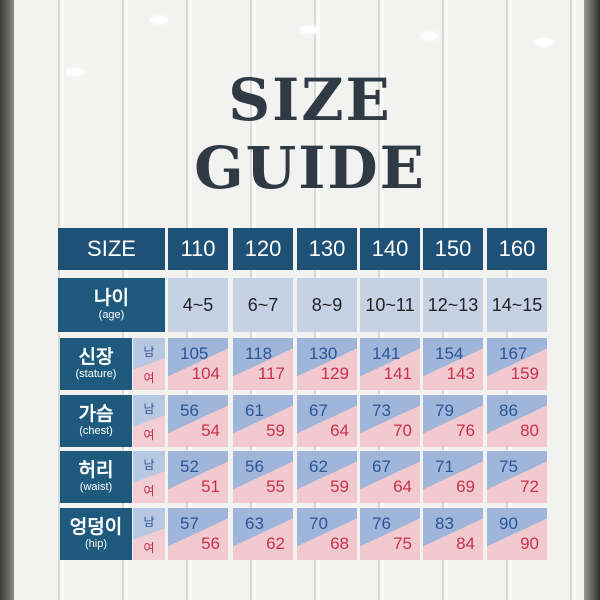  Describe the element at coordinates (96, 470) in the screenshot. I see `measure-label-korean: 허리` at that location.